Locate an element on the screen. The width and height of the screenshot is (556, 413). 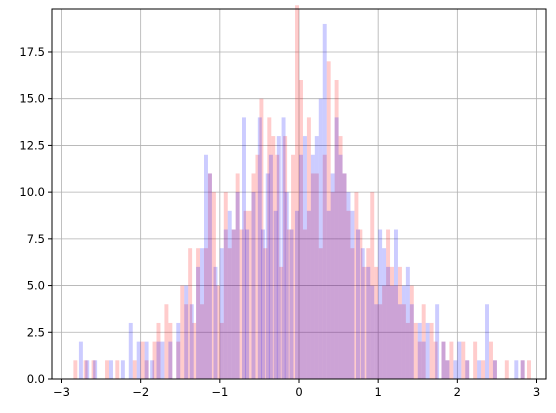
y-tick-label: 7.5 is located at coordinates (36, 239).